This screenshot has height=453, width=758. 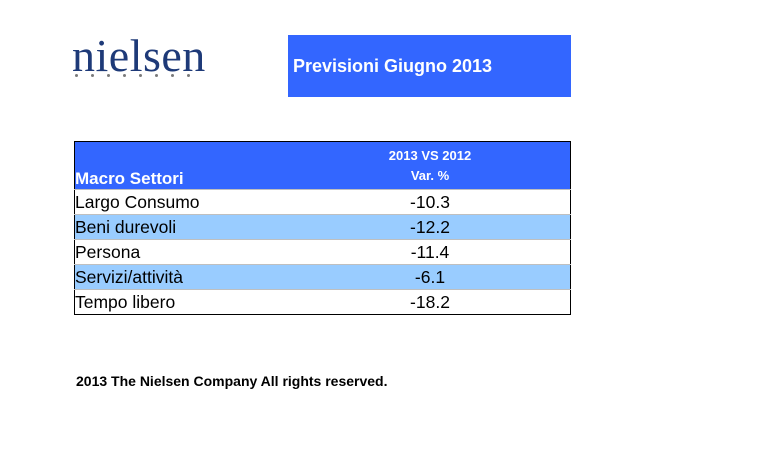 I want to click on variation-value: -6.1, so click(x=430, y=277).